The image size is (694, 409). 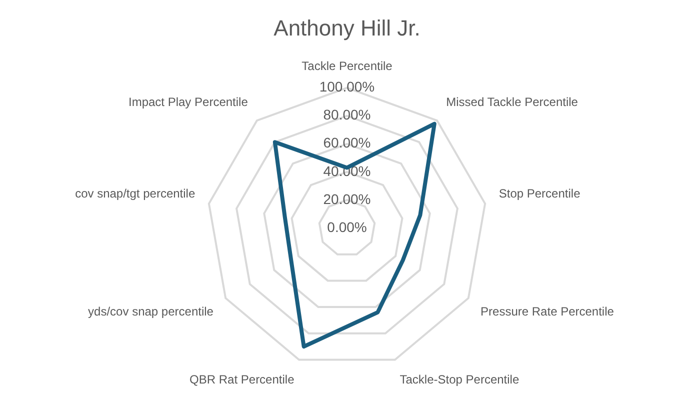 What do you see at coordinates (347, 114) in the screenshot?
I see `y-tick-label: 80.00%` at bounding box center [347, 114].